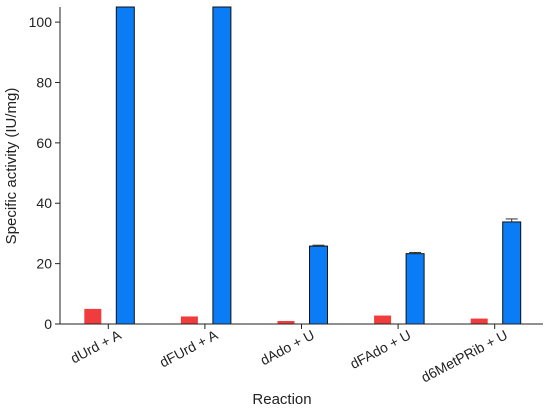 The height and width of the screenshot is (414, 550). Describe the element at coordinates (41, 22) in the screenshot. I see `y-tick-label: 100` at that location.